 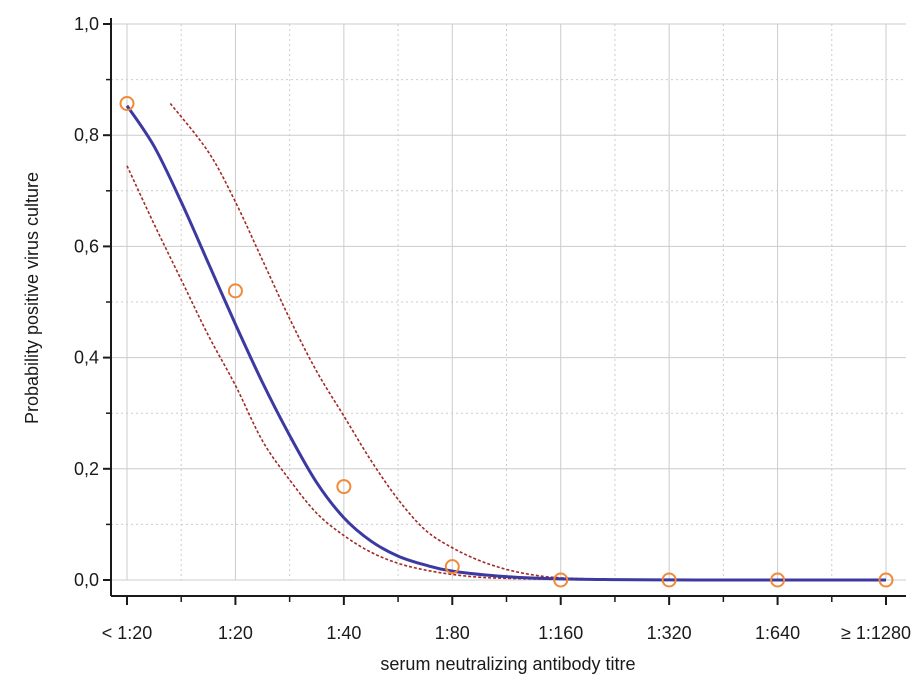 What do you see at coordinates (32, 298) in the screenshot?
I see `y-axis-title: Probability positive virus culture` at bounding box center [32, 298].